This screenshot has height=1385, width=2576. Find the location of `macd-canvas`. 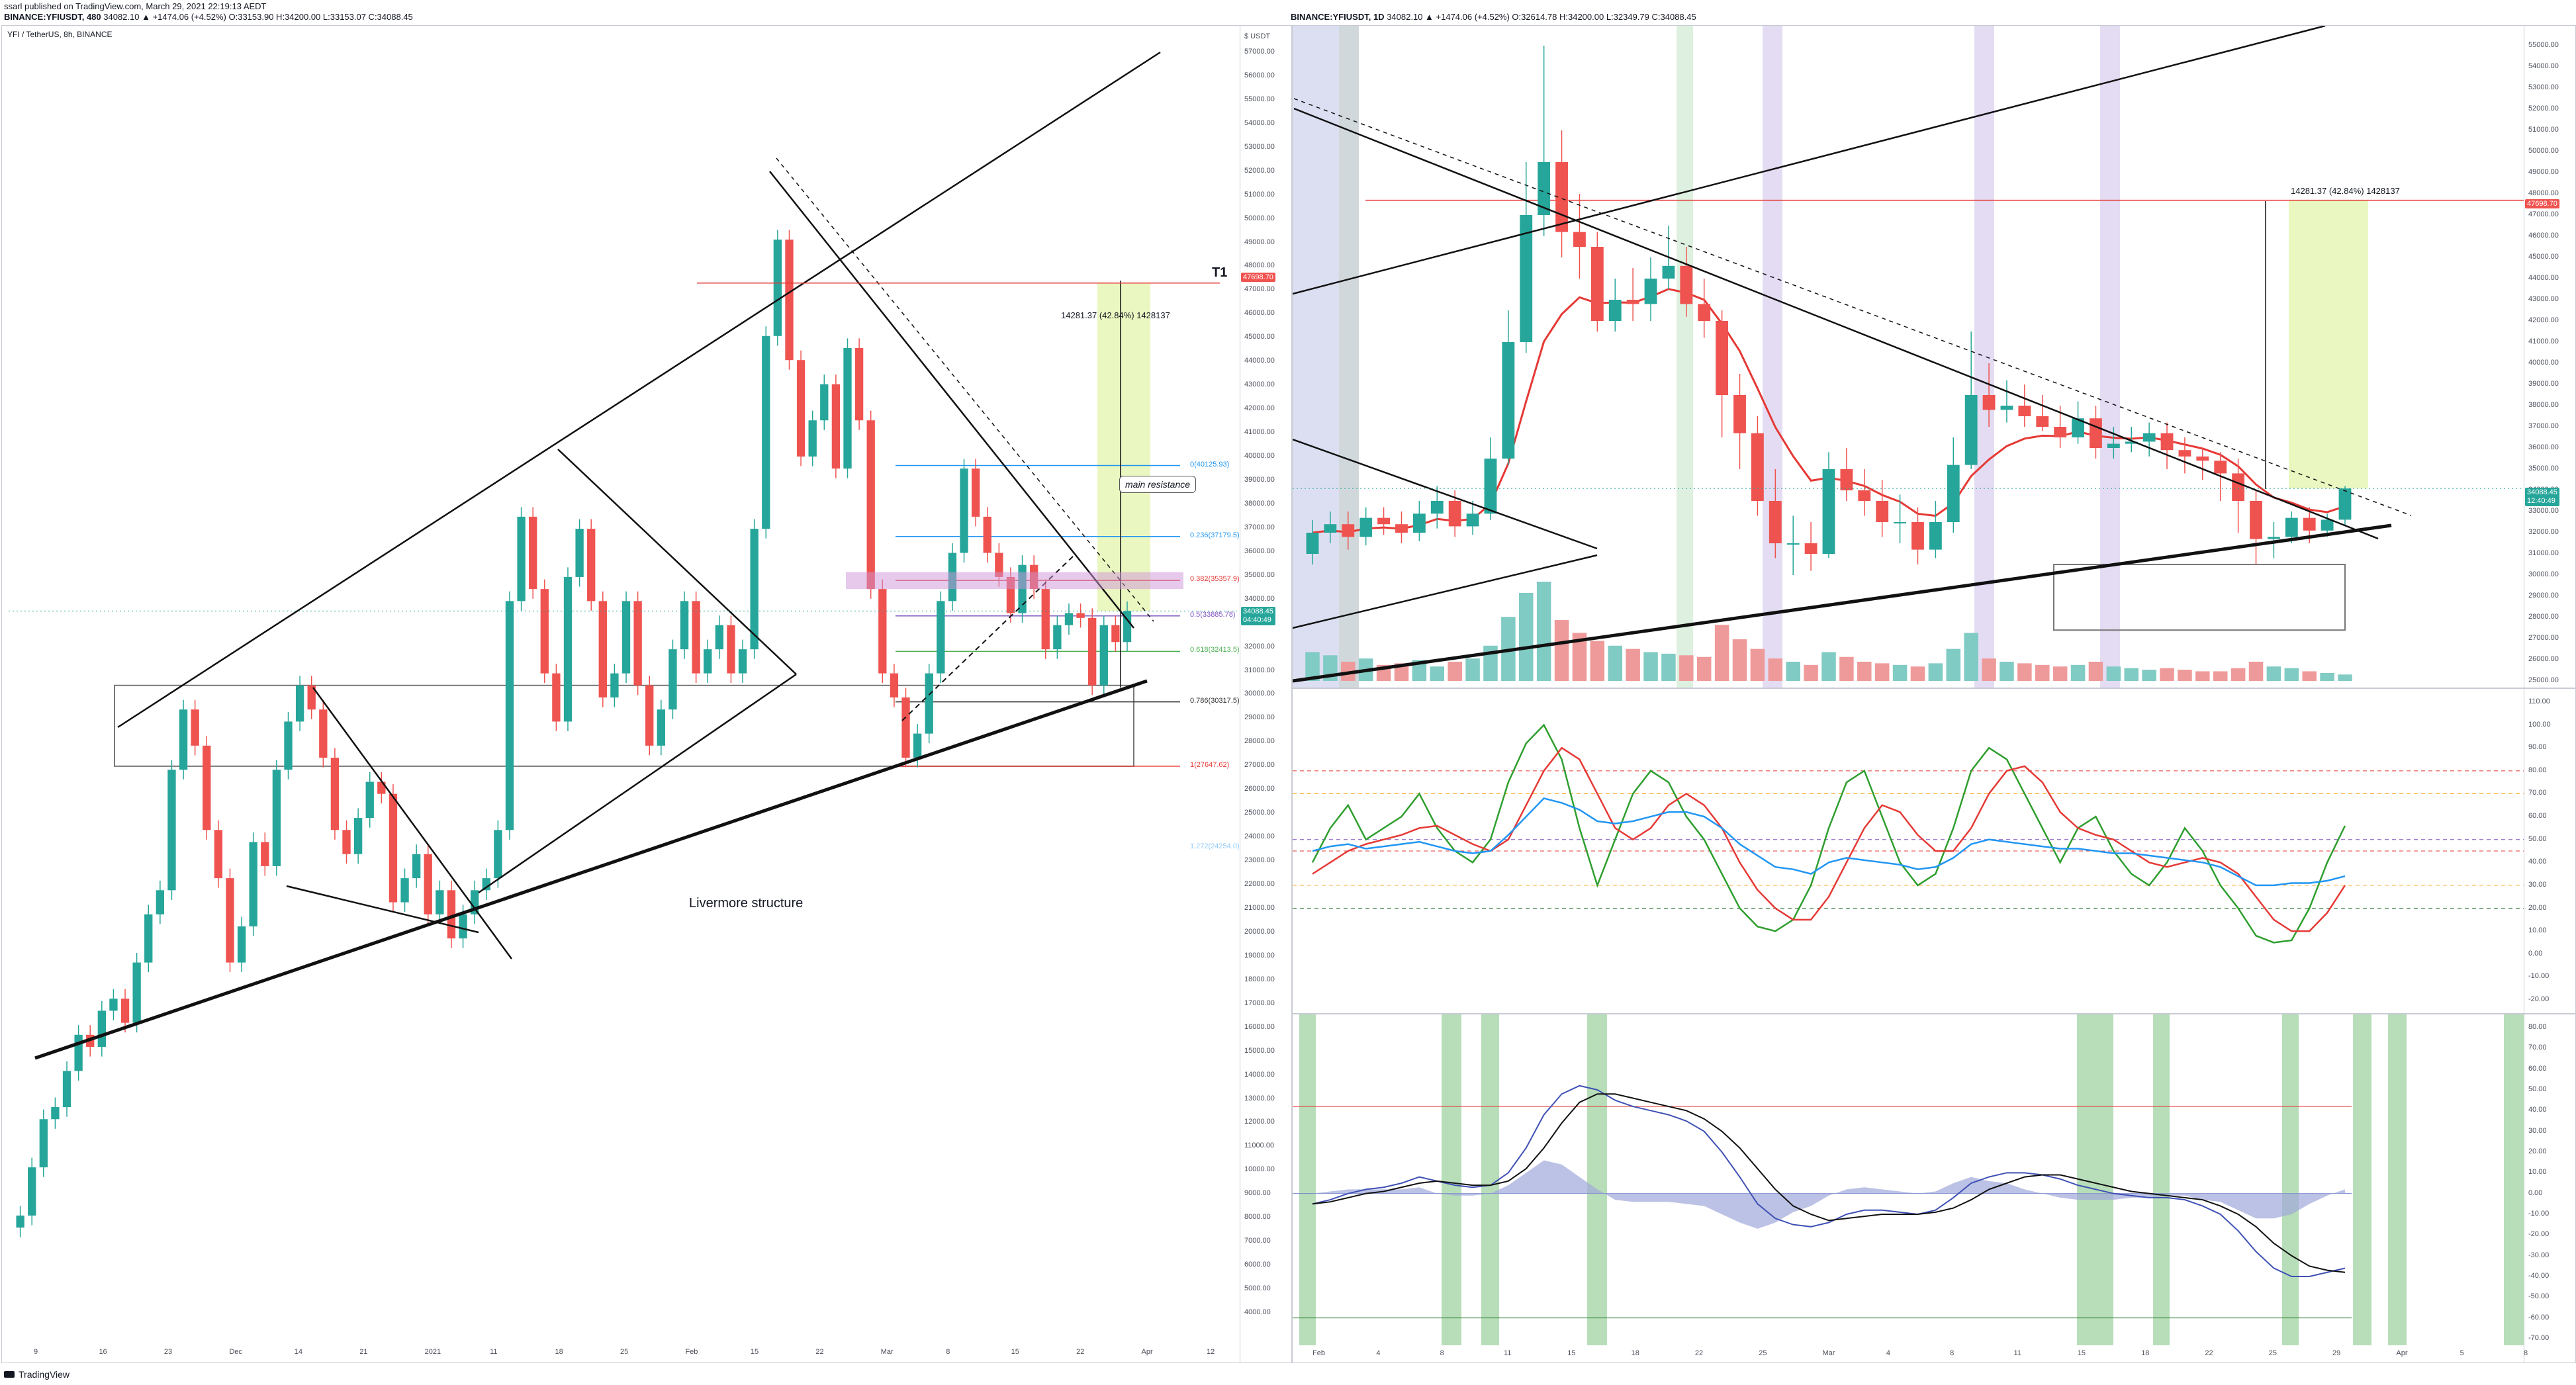

macd-canvas is located at coordinates (1934, 1188).